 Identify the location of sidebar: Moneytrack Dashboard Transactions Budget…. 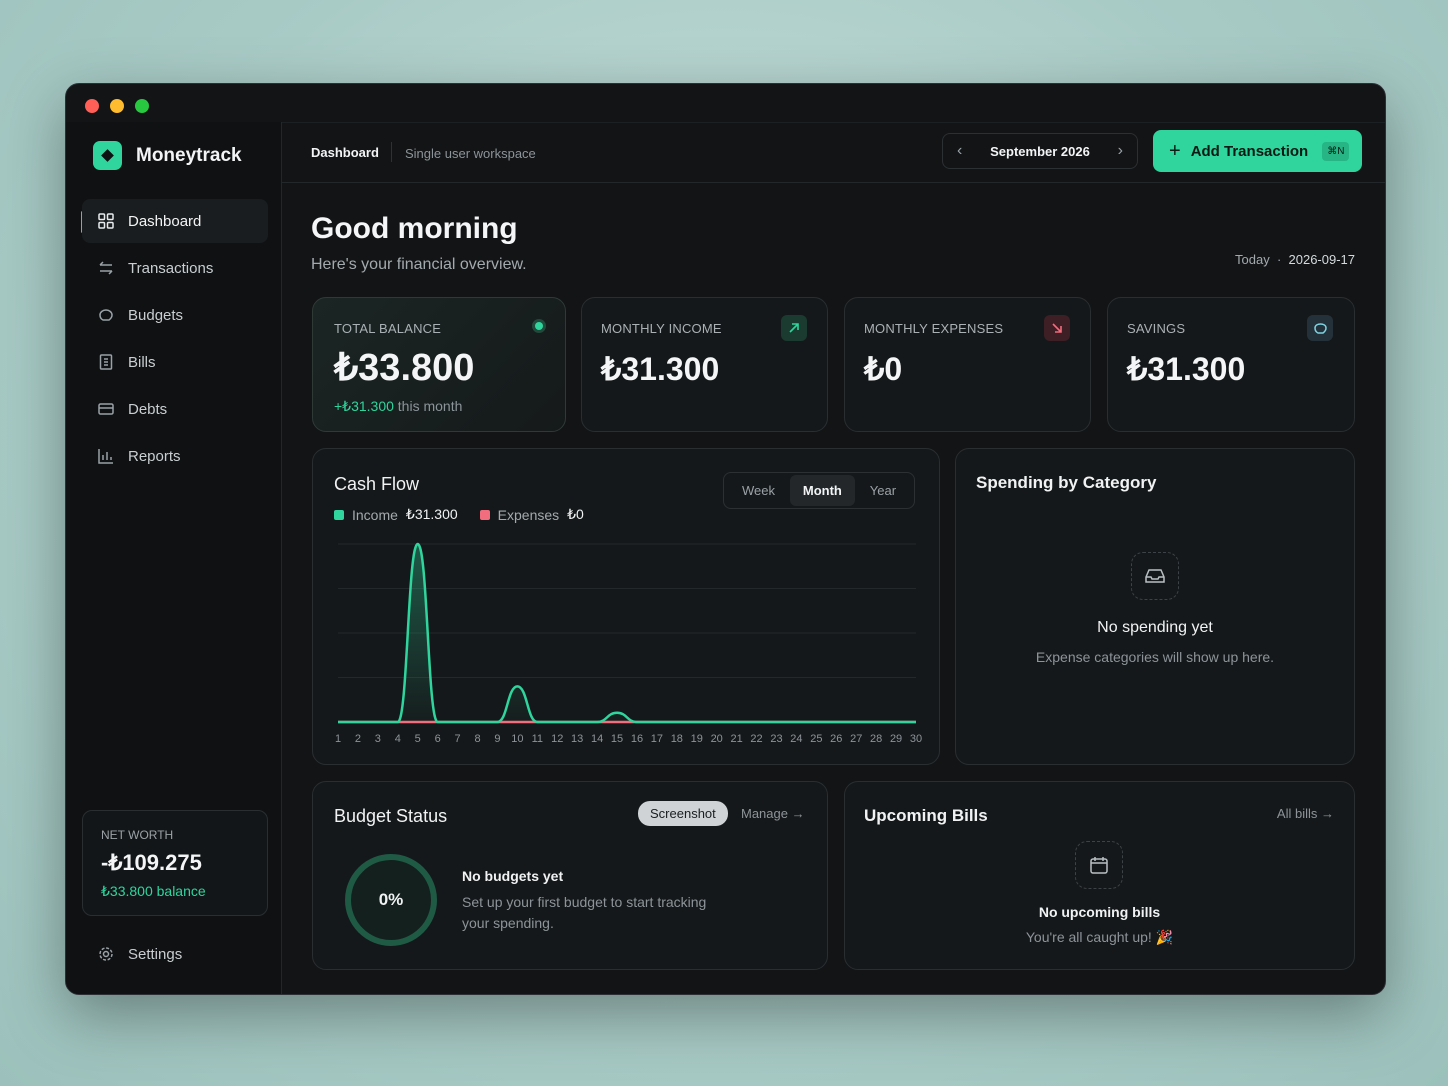
(174, 558).